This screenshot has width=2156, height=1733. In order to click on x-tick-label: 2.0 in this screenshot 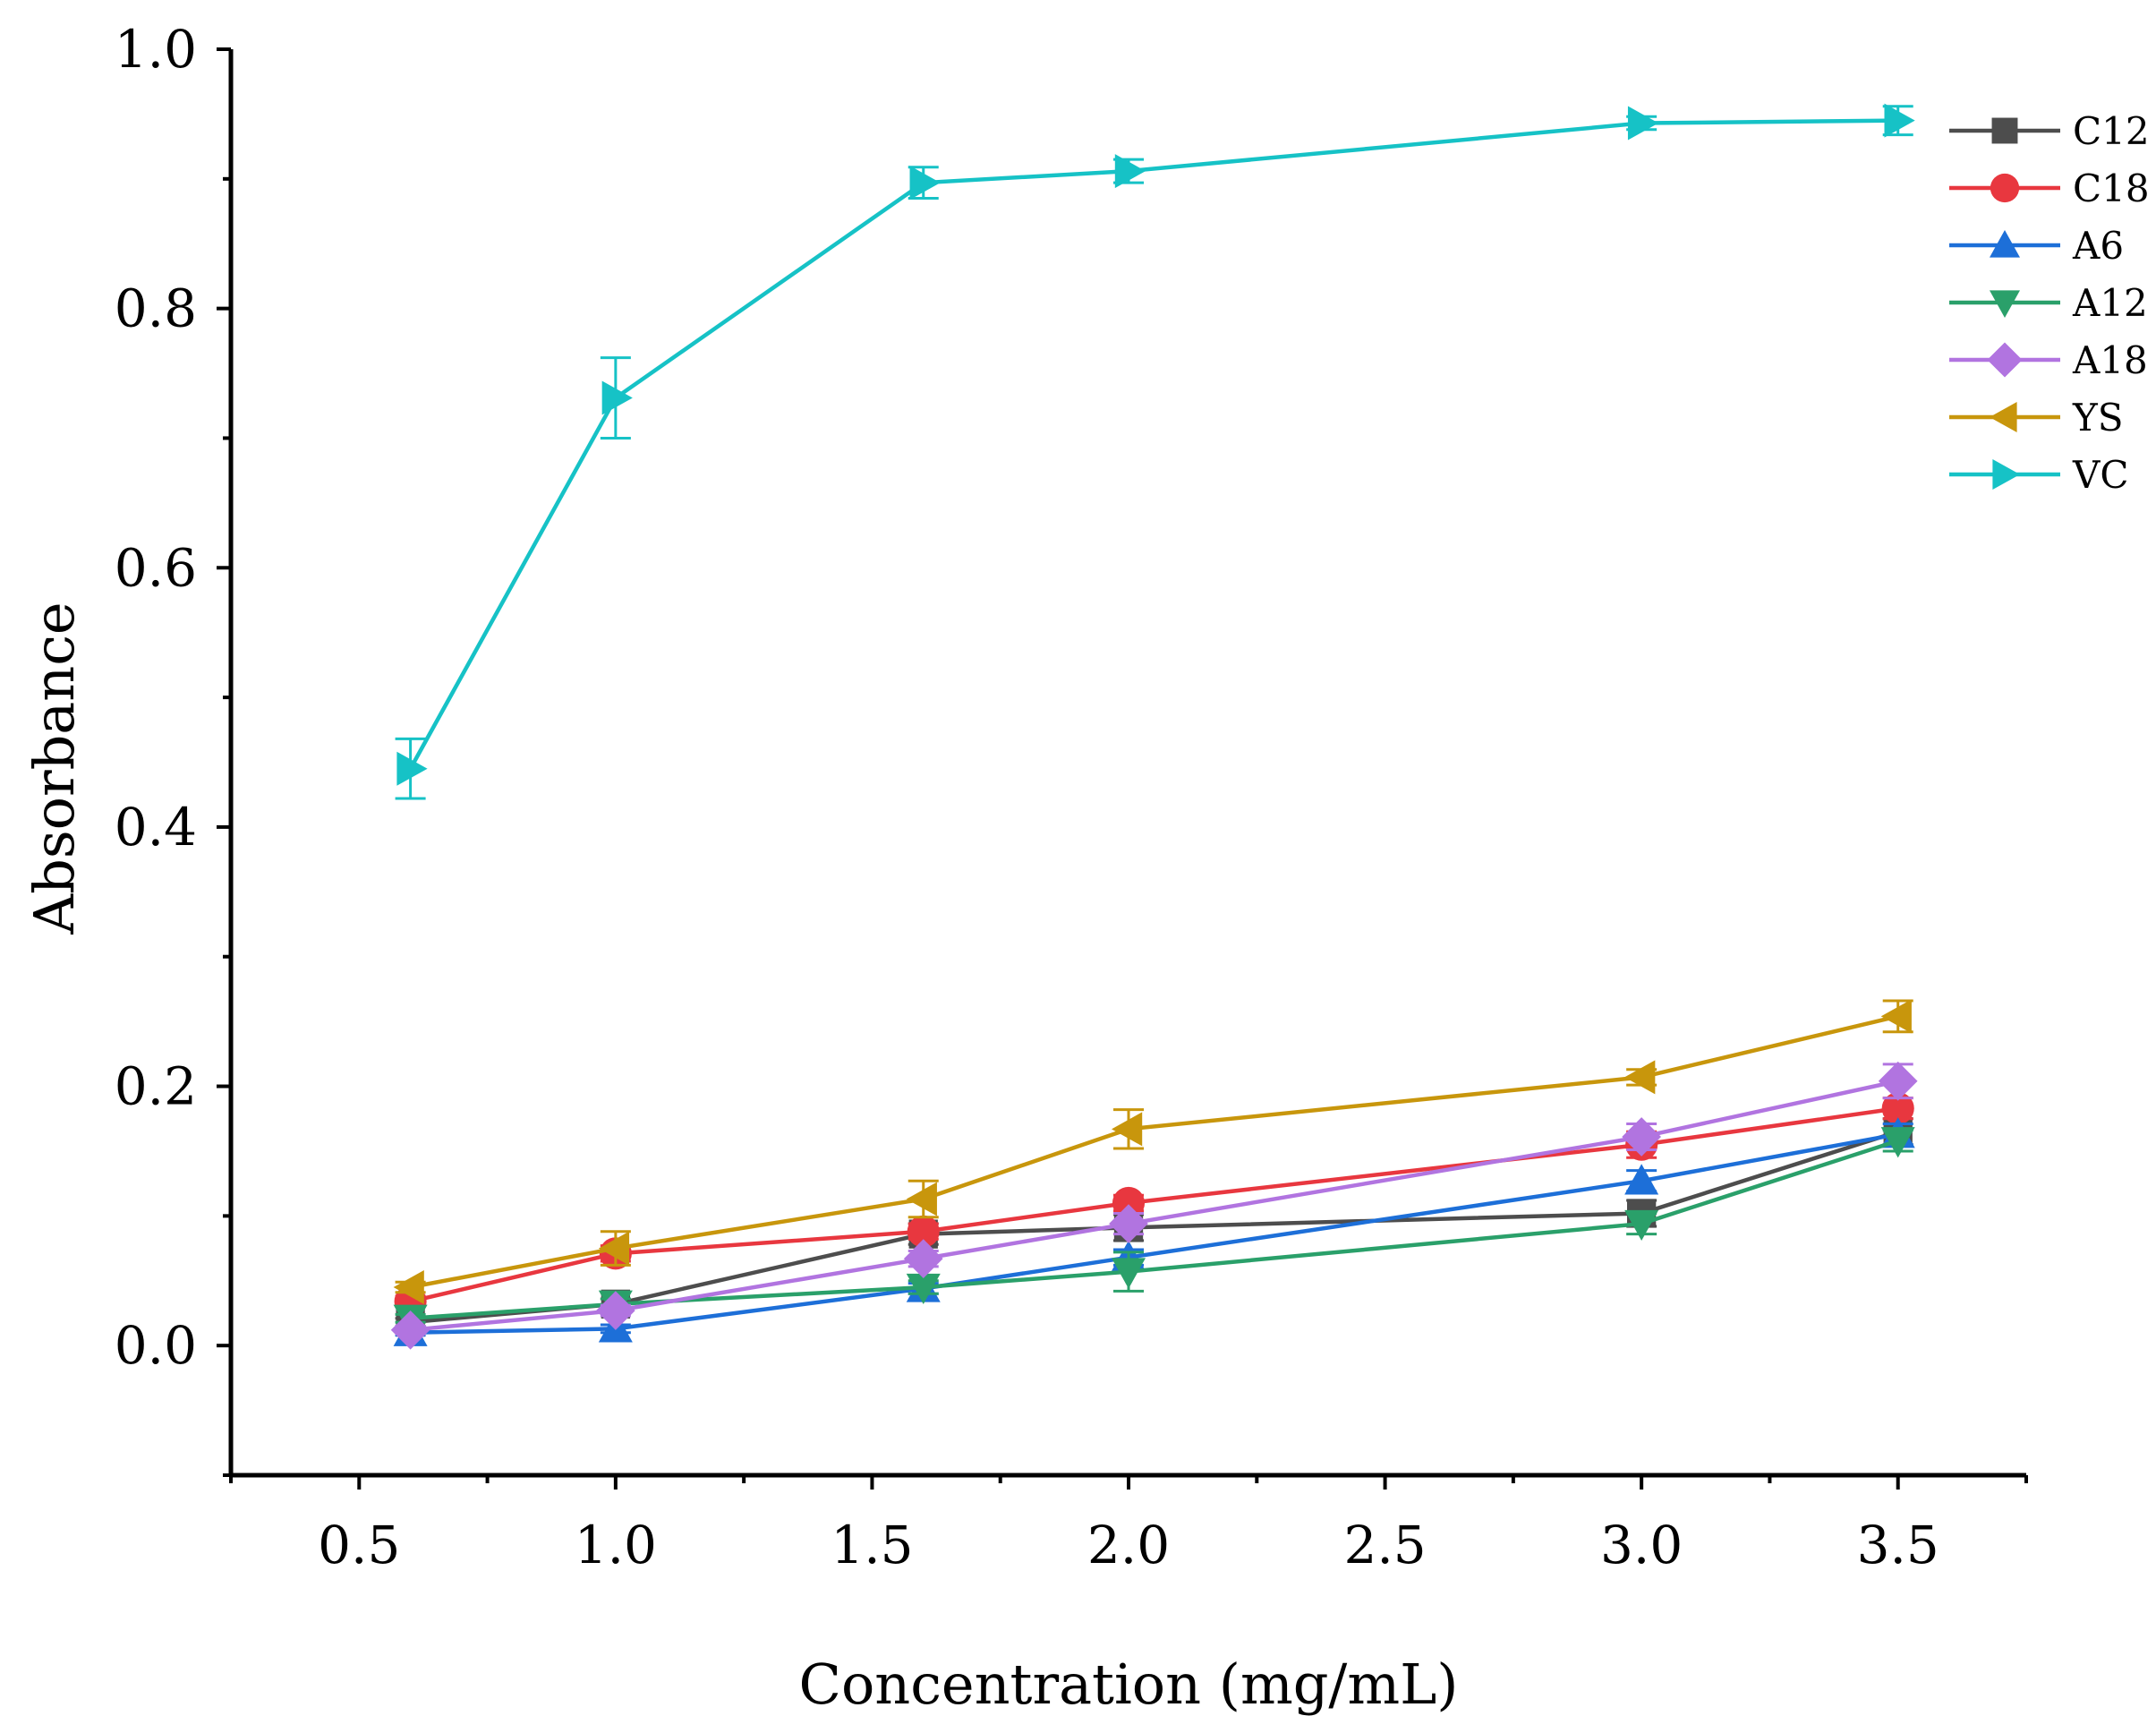, I will do `click(1128, 1545)`.